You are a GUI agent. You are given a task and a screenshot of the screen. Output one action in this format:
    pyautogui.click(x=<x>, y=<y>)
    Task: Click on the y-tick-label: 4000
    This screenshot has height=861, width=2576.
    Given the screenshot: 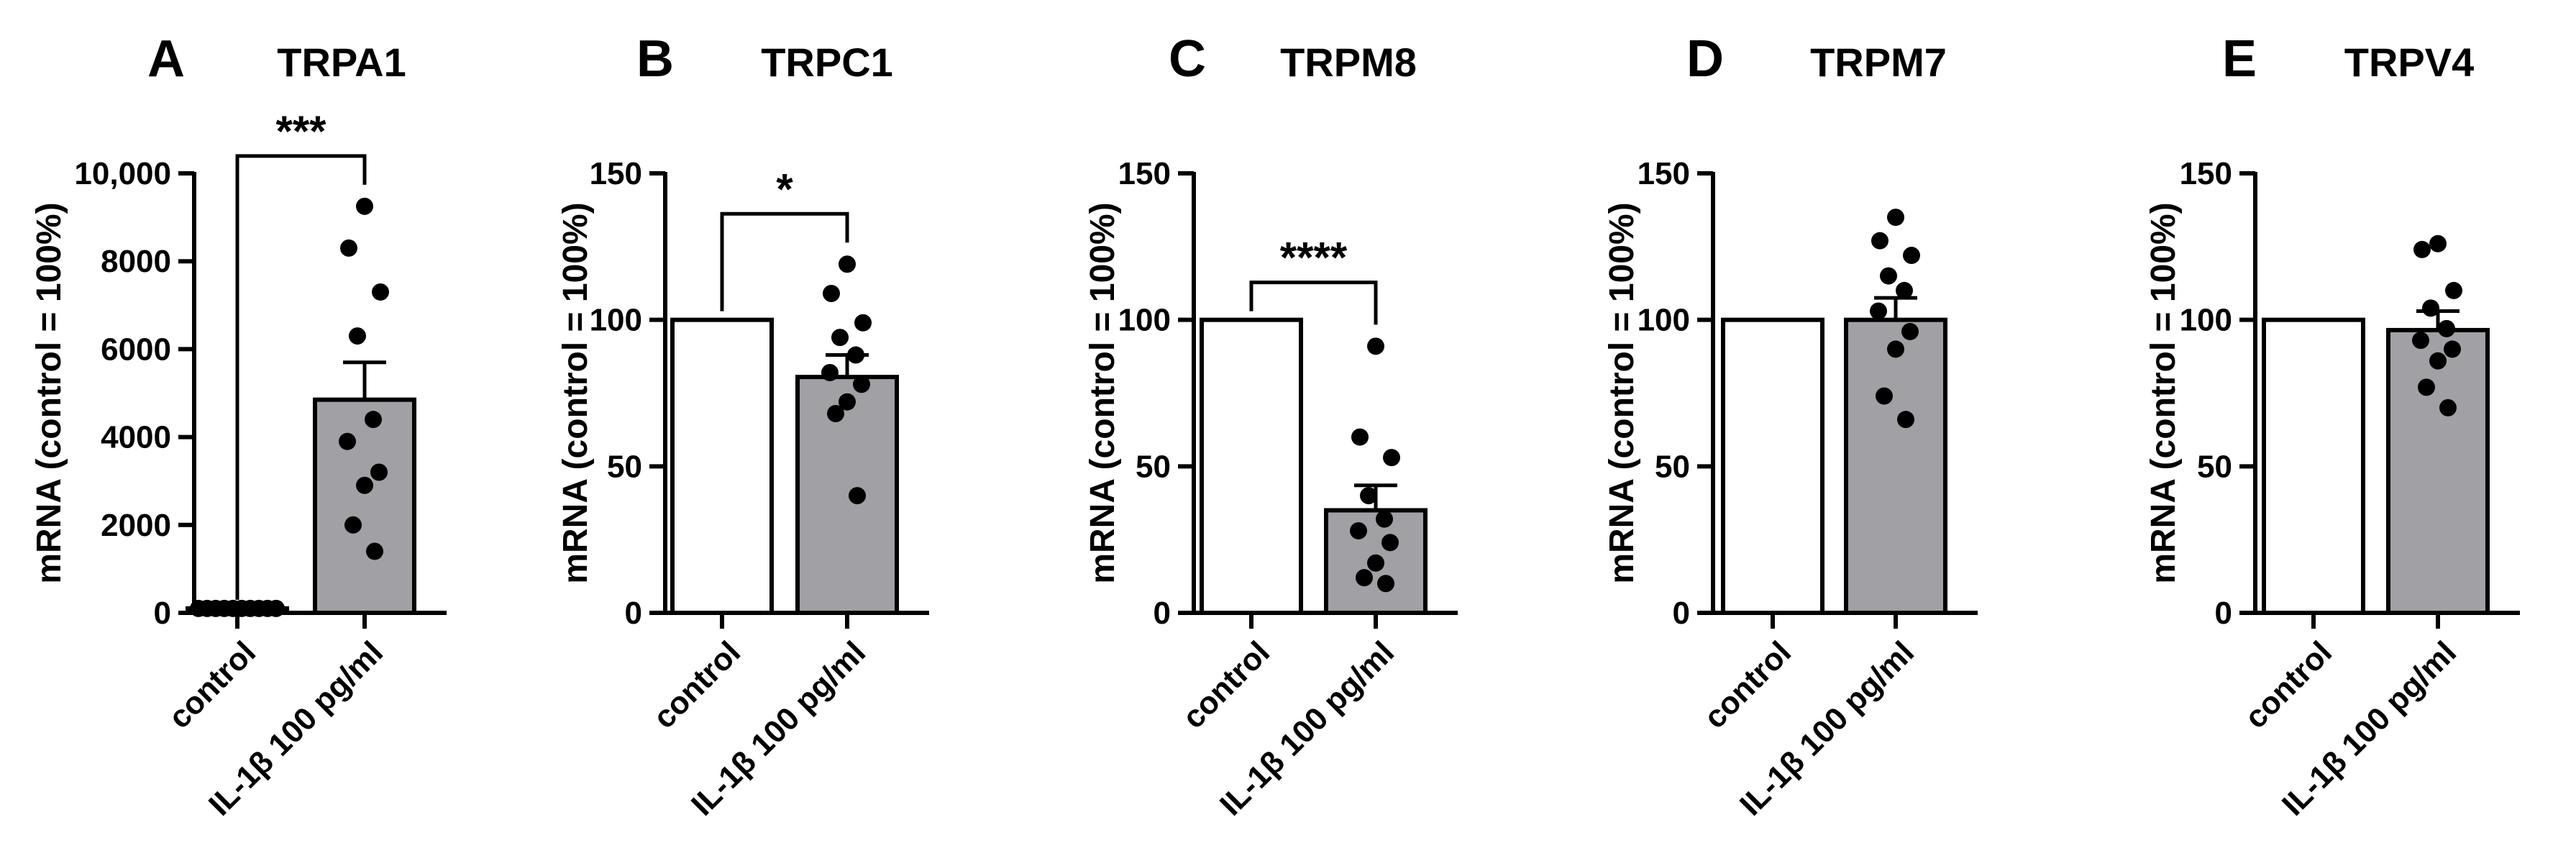 What is the action you would take?
    pyautogui.click(x=136, y=437)
    